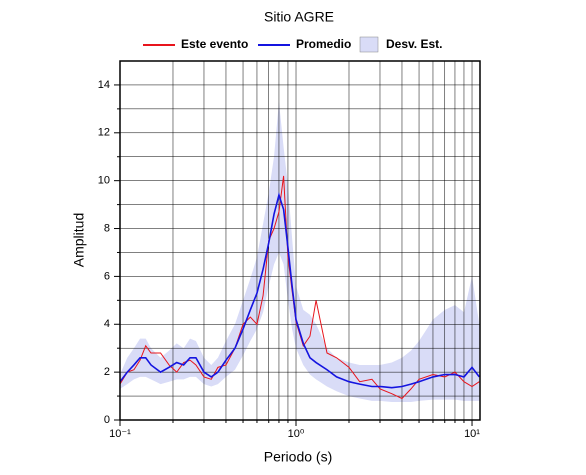 The height and width of the screenshot is (475, 586). What do you see at coordinates (107, 420) in the screenshot?
I see `y-tick-label: 0` at bounding box center [107, 420].